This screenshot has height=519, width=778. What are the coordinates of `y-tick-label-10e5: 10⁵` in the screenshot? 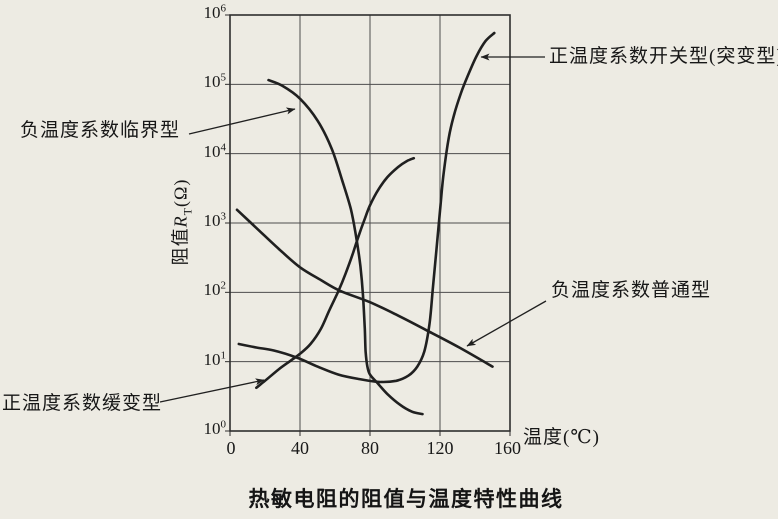 It's located at (215, 81).